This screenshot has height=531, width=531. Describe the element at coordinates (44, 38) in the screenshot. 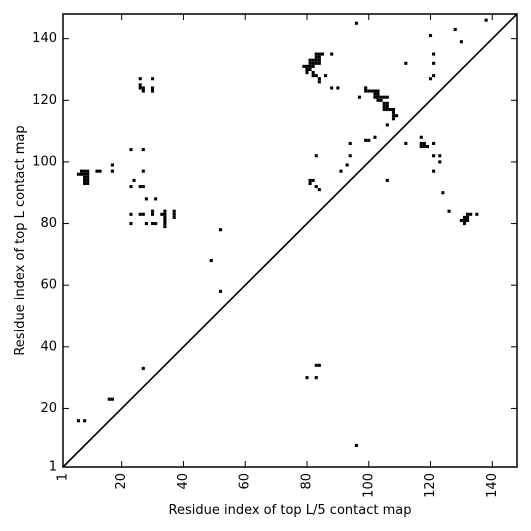

I see `y-tick-label: 140` at that location.